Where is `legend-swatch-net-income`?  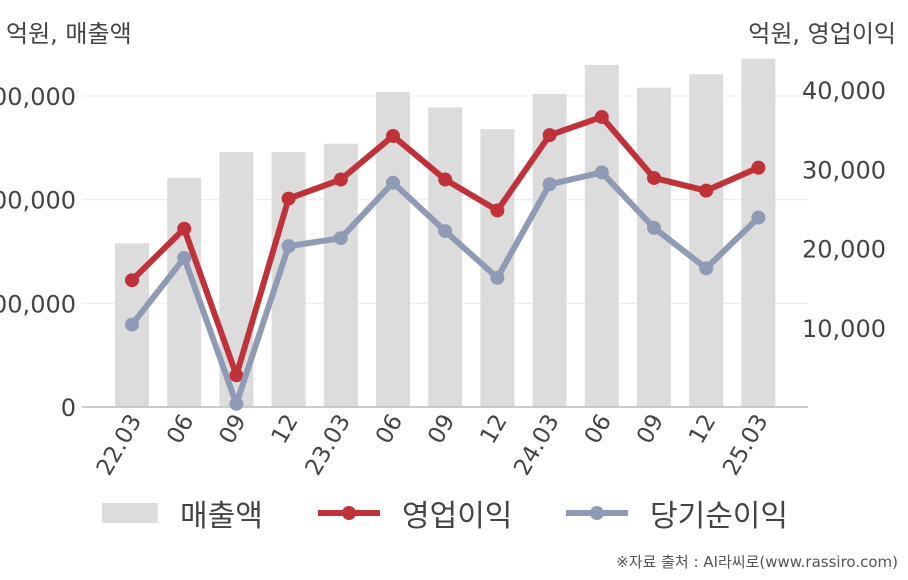 legend-swatch-net-income is located at coordinates (597, 513).